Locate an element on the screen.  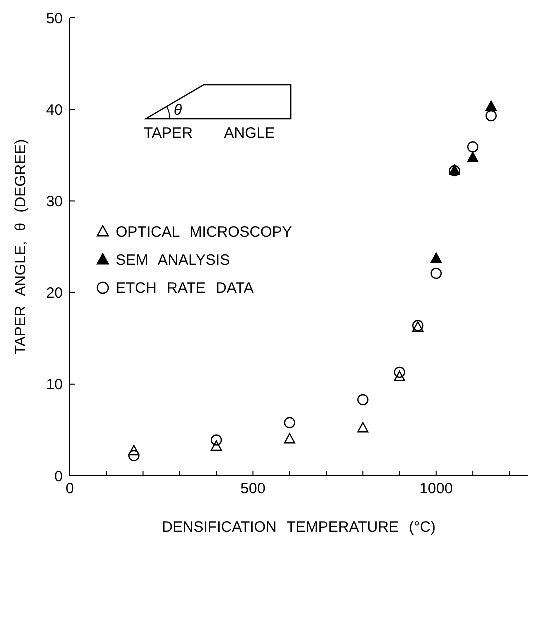
legend-label: SEM ANALYSIS is located at coordinates (173, 260).